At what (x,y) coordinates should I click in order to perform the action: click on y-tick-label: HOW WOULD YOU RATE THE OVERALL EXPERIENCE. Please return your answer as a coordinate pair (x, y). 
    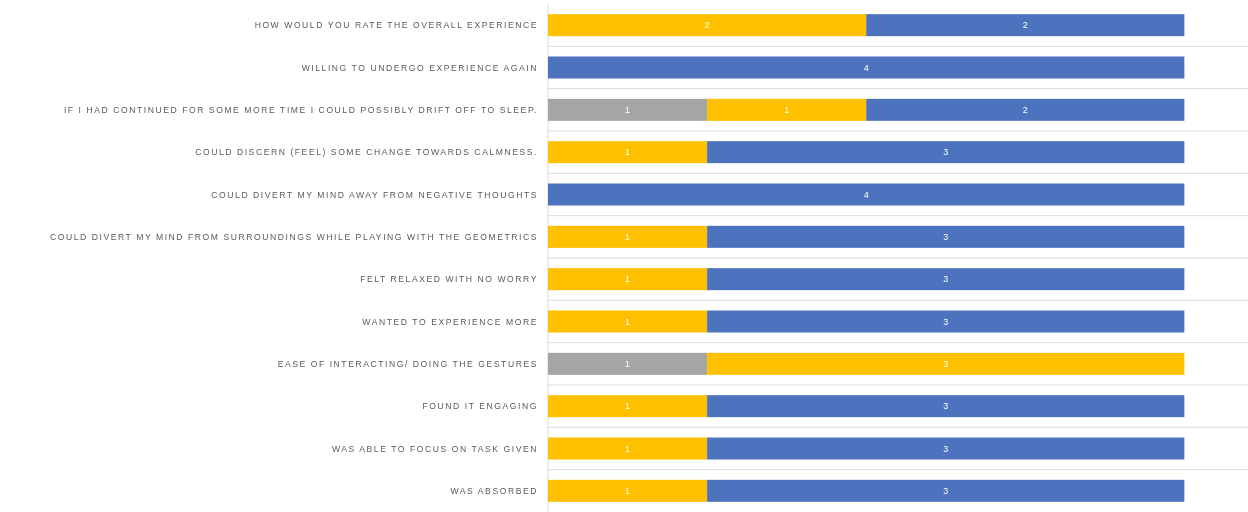
    Looking at the image, I should click on (396, 25).